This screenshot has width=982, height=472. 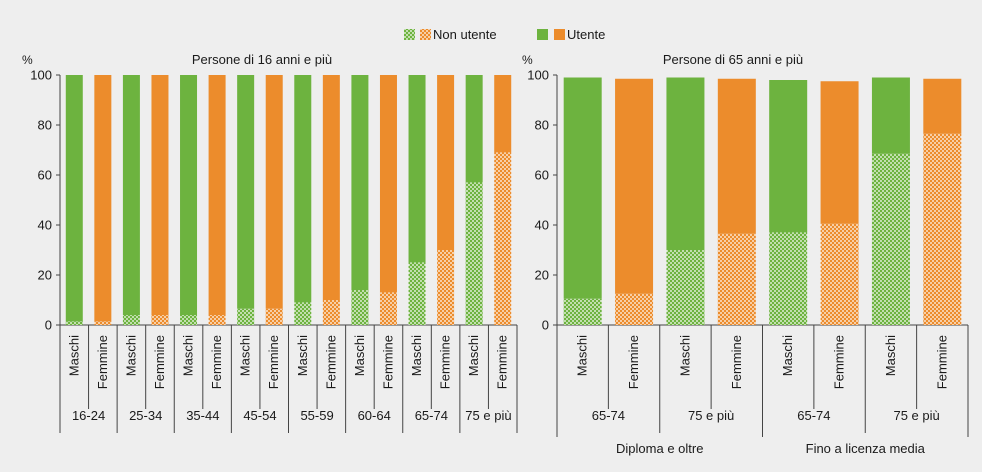 What do you see at coordinates (659, 448) in the screenshot?
I see `supergroup-label: Diploma e oltre` at bounding box center [659, 448].